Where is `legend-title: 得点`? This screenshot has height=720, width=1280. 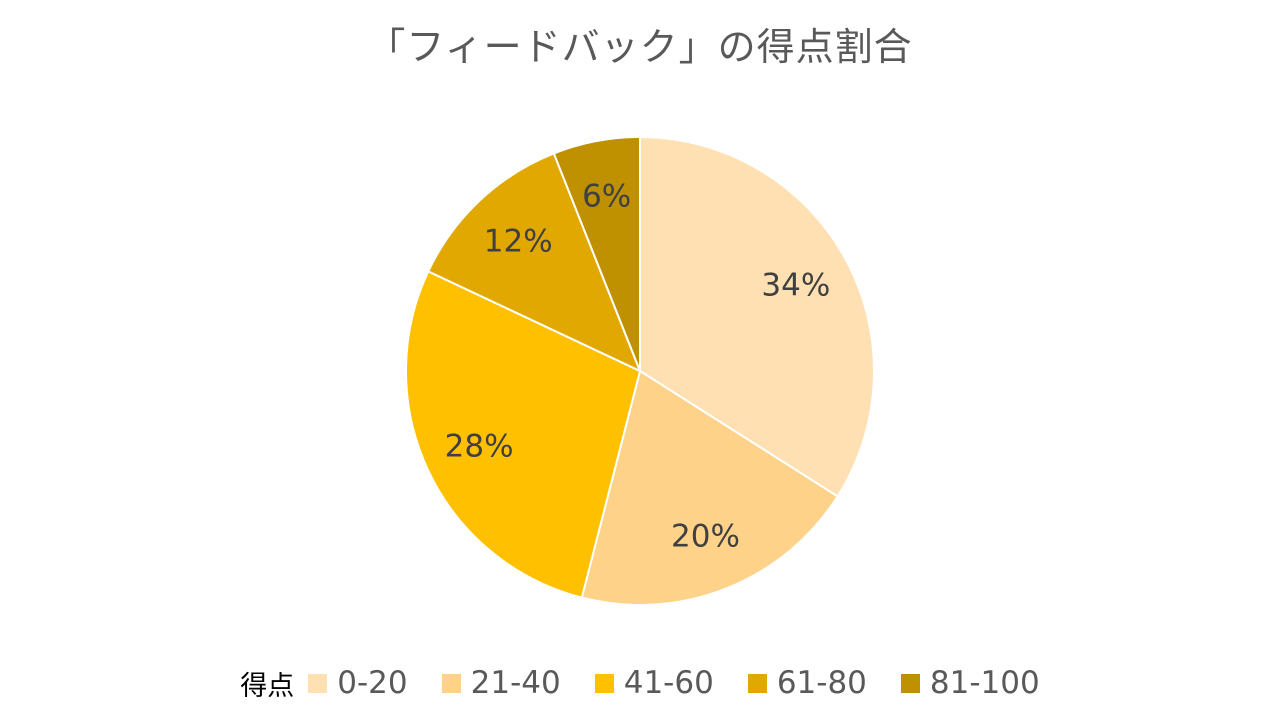 legend-title: 得点 is located at coordinates (267, 686).